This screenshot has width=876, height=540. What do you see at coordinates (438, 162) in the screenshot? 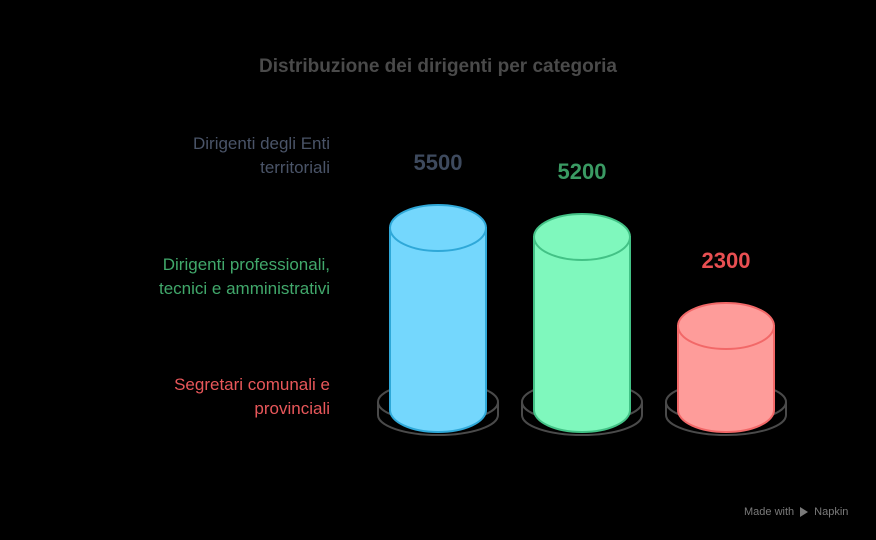
I see `value-label-enti: 5500` at bounding box center [438, 162].